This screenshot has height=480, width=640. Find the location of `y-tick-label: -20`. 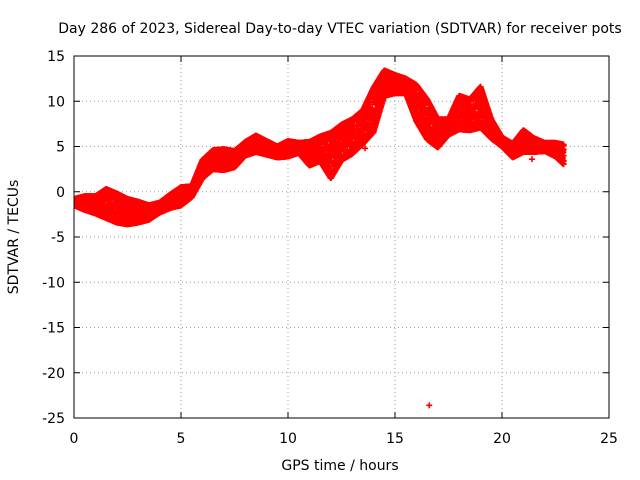

y-tick-label: -20 is located at coordinates (53, 374).